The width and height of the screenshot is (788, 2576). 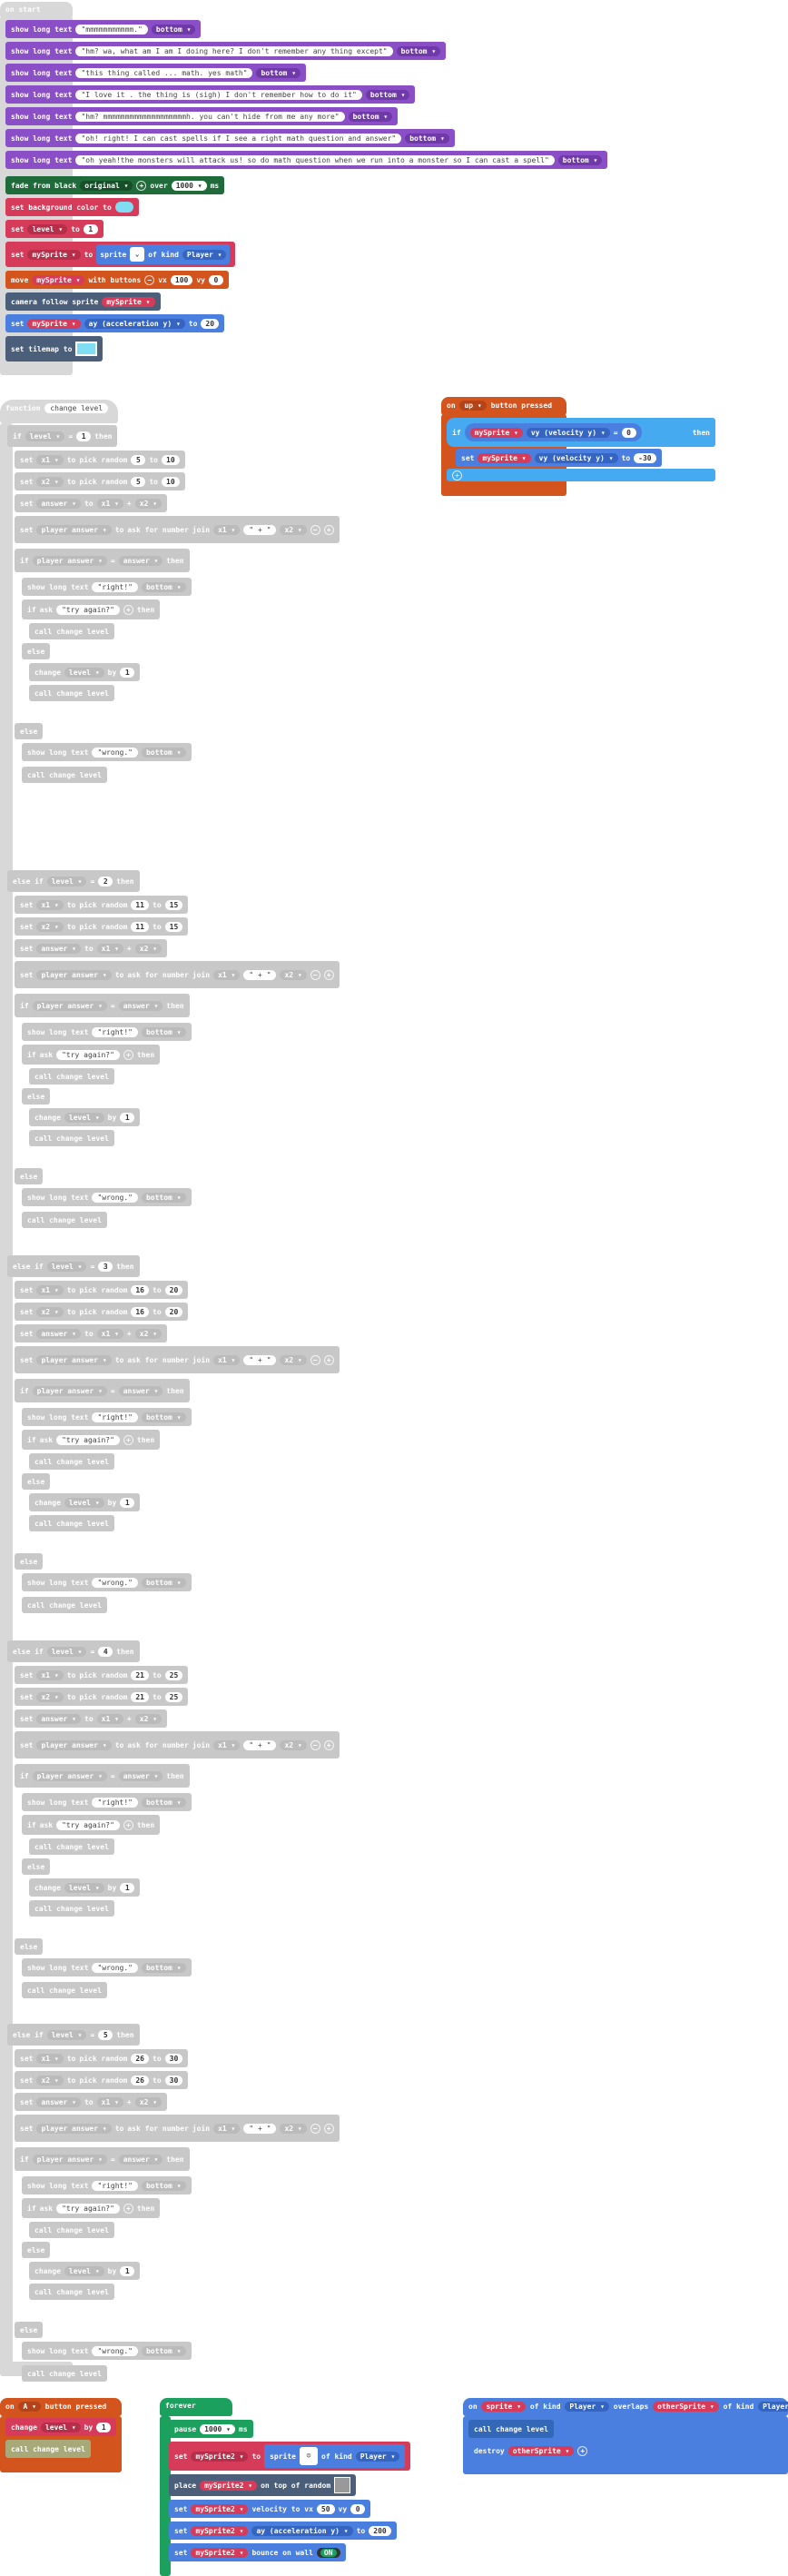 I want to click on pause-input: 1000, so click(x=218, y=2428).